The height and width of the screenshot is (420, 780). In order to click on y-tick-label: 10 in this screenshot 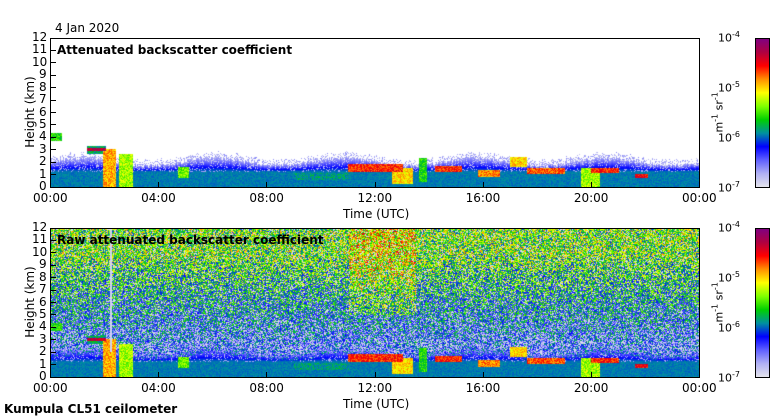, I will do `click(40, 251)`.